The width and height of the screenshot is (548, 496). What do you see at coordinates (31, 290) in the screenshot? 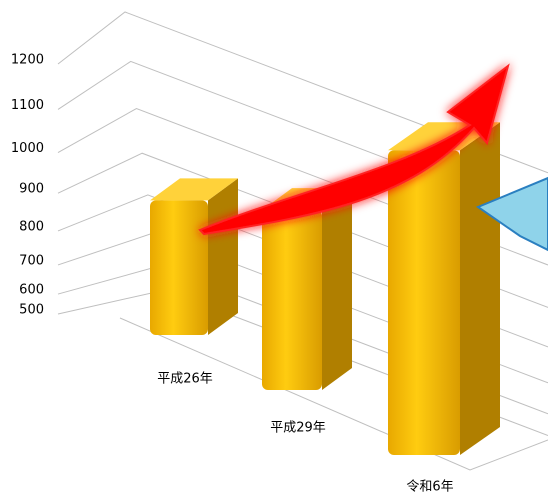
I see `y-tick-label: 600` at bounding box center [31, 290].